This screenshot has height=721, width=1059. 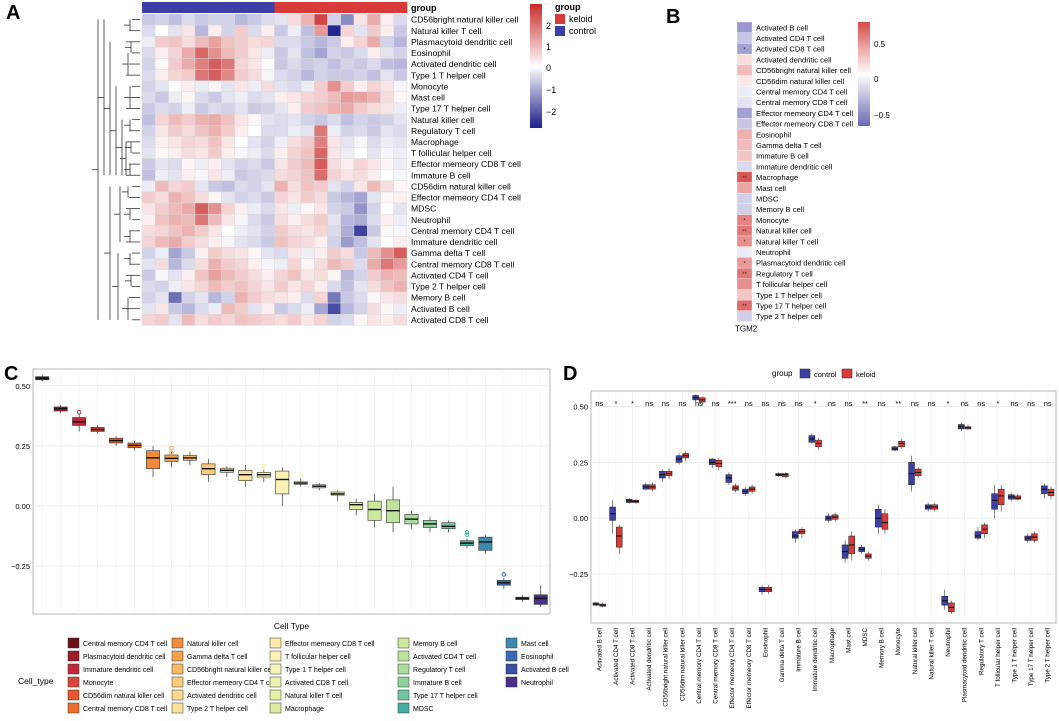 What do you see at coordinates (125, 644) in the screenshot?
I see `legend-entry: Central memory CD4 T cell` at bounding box center [125, 644].